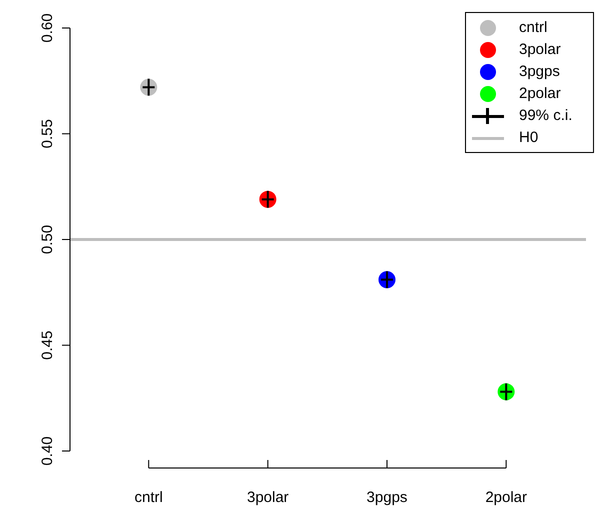 Image resolution: width=595 pixels, height=531 pixels. What do you see at coordinates (267, 497) in the screenshot?
I see `x-tick-label: 3polar` at bounding box center [267, 497].